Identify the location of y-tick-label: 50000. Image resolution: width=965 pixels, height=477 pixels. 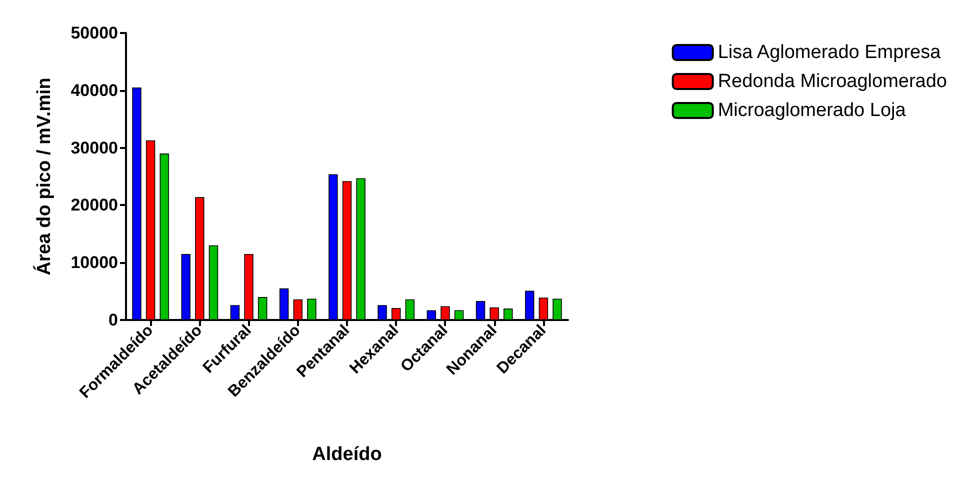
(94, 33).